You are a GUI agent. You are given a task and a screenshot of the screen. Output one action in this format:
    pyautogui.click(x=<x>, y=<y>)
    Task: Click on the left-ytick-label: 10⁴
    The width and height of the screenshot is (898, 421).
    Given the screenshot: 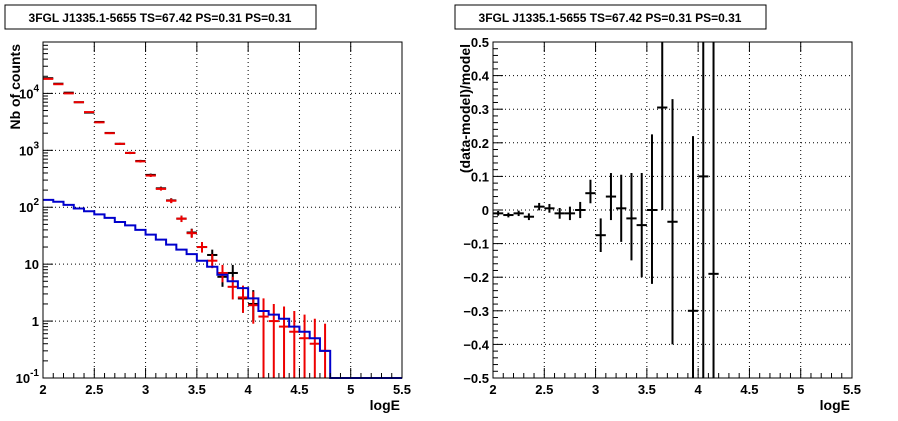 What is the action you would take?
    pyautogui.click(x=29, y=92)
    